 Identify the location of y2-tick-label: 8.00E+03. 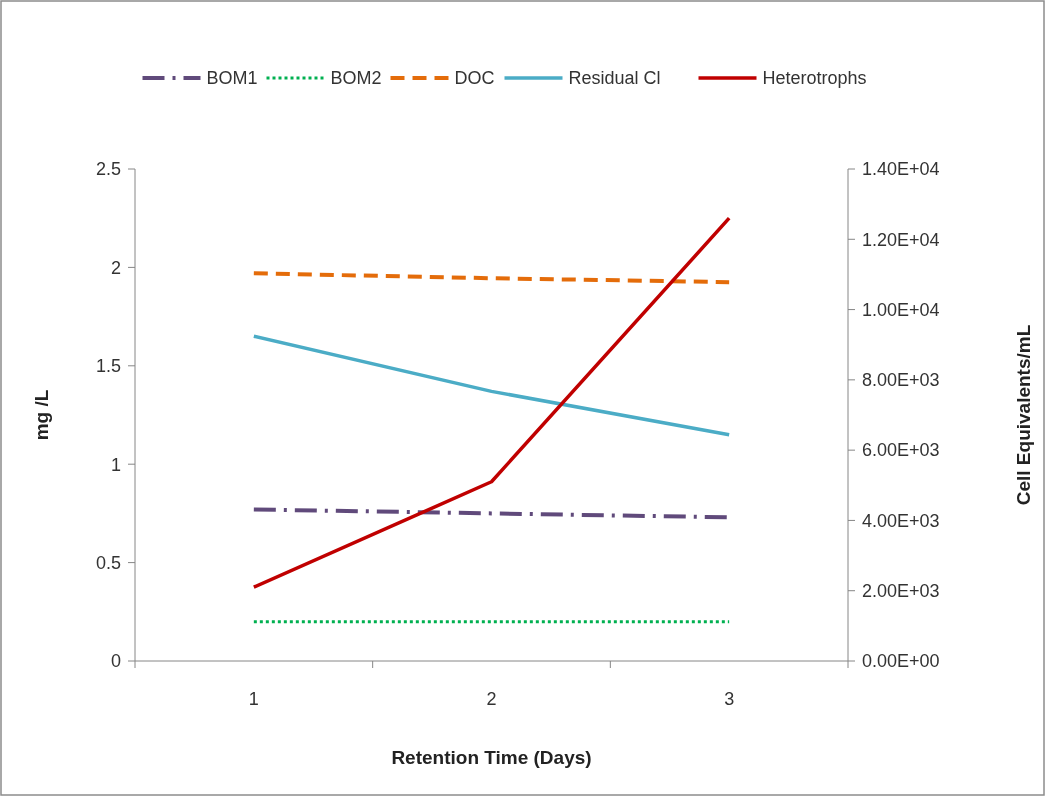
(901, 380).